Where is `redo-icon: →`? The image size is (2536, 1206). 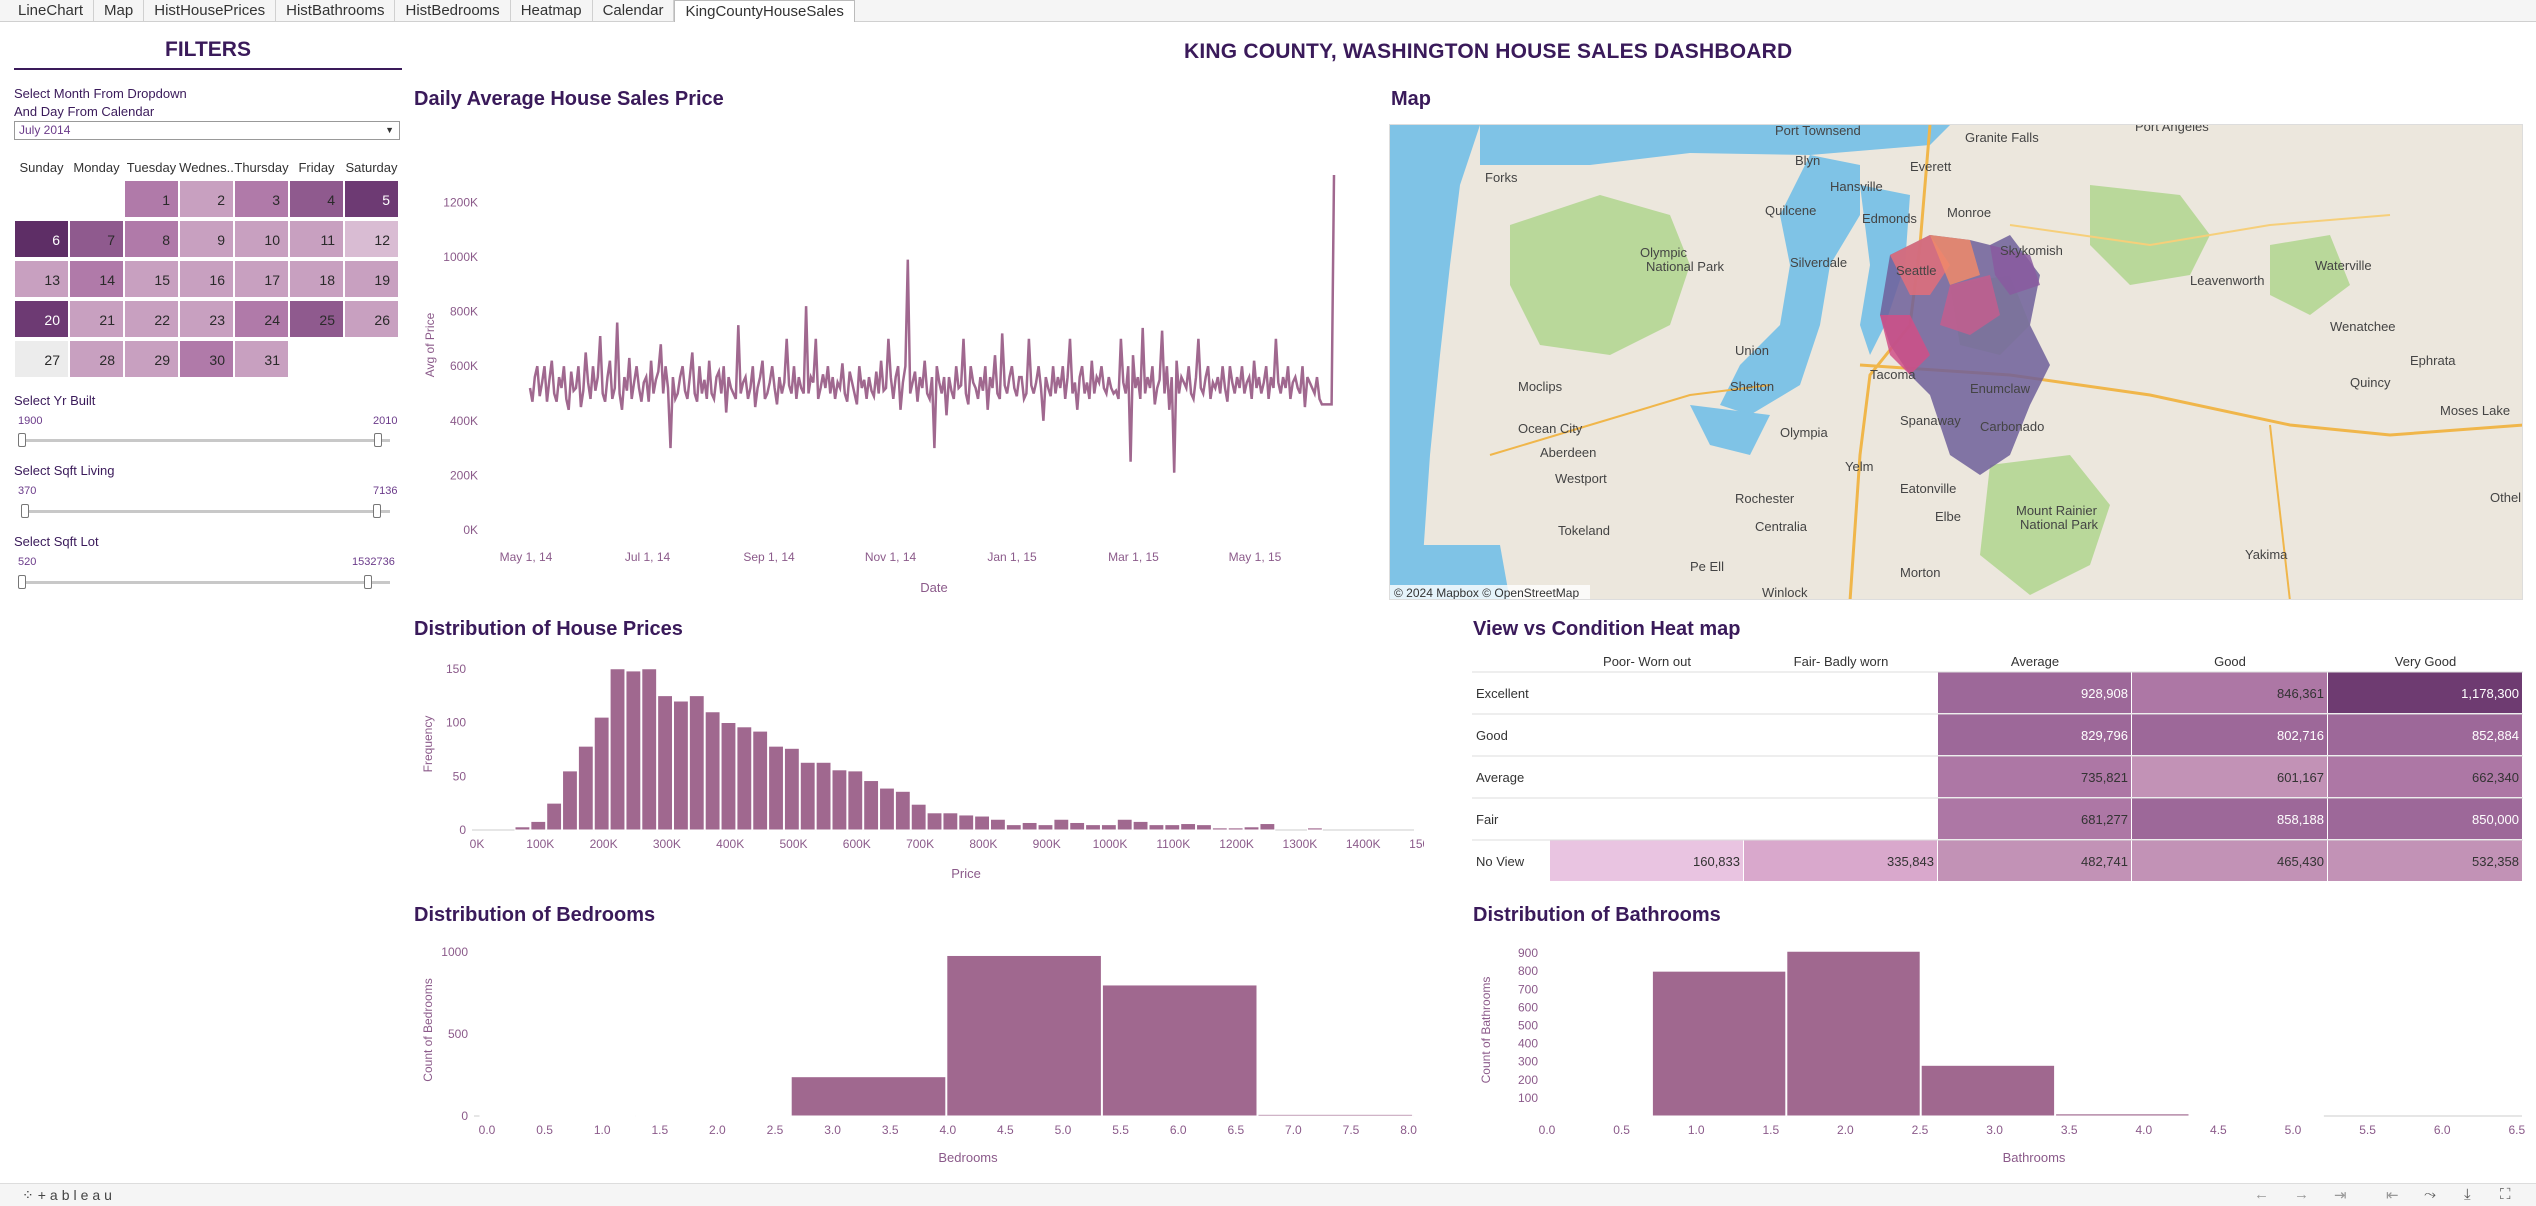 redo-icon: → is located at coordinates (2301, 1194).